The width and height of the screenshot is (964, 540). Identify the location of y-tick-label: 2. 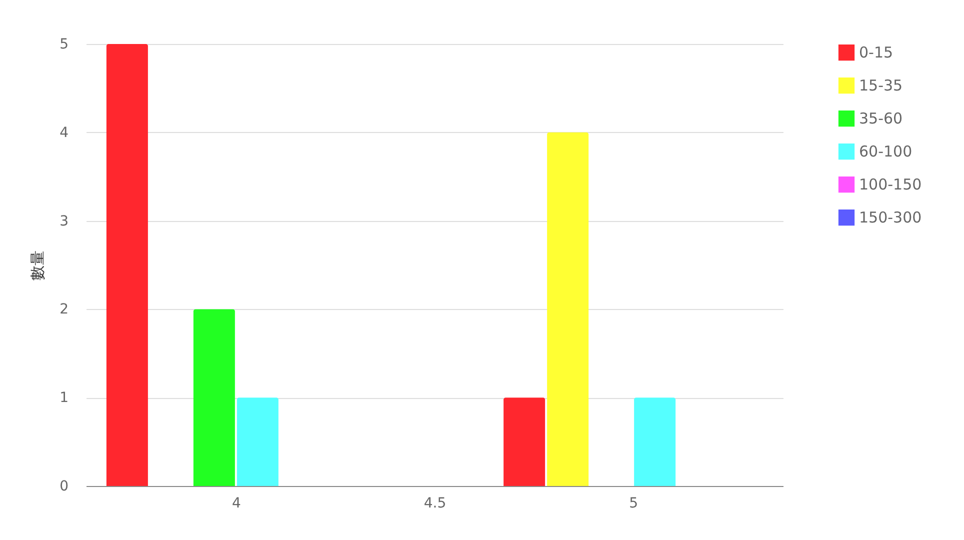
(64, 310).